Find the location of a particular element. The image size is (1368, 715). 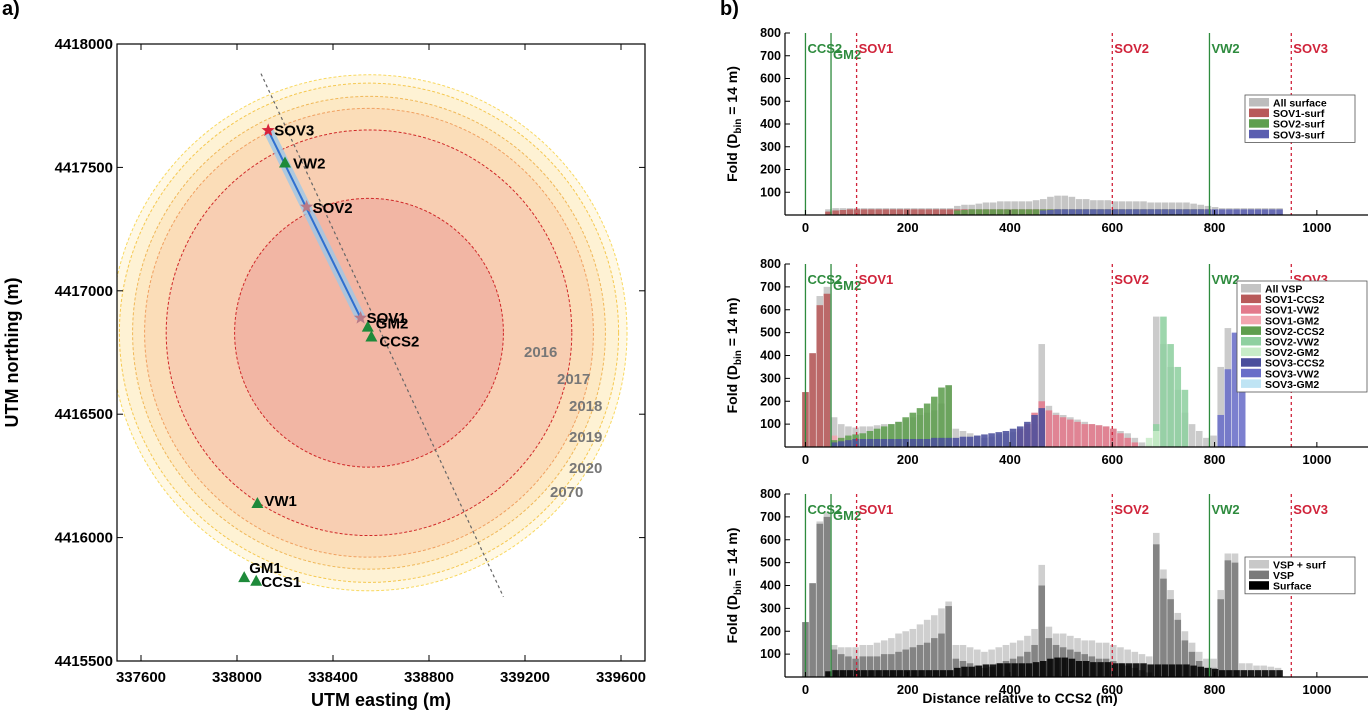

profile-line is located at coordinates (382, 335).